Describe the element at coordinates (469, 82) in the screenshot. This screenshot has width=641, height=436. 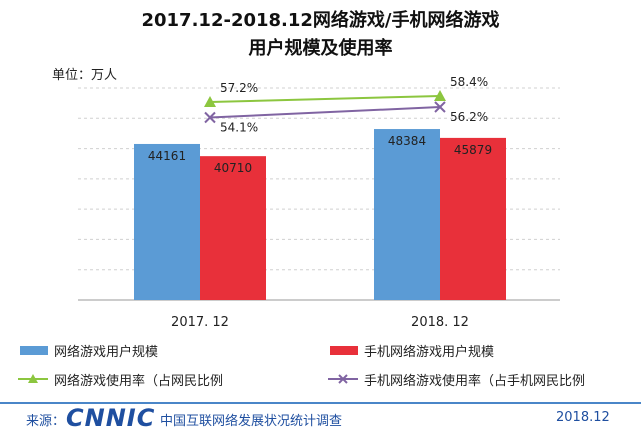
I see `rate-value-label: 58.4%` at that location.